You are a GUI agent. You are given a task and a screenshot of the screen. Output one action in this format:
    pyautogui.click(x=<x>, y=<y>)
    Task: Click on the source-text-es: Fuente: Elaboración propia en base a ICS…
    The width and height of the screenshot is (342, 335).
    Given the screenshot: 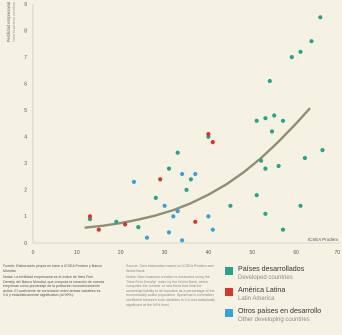 What is the action you would take?
    pyautogui.click(x=53, y=268)
    